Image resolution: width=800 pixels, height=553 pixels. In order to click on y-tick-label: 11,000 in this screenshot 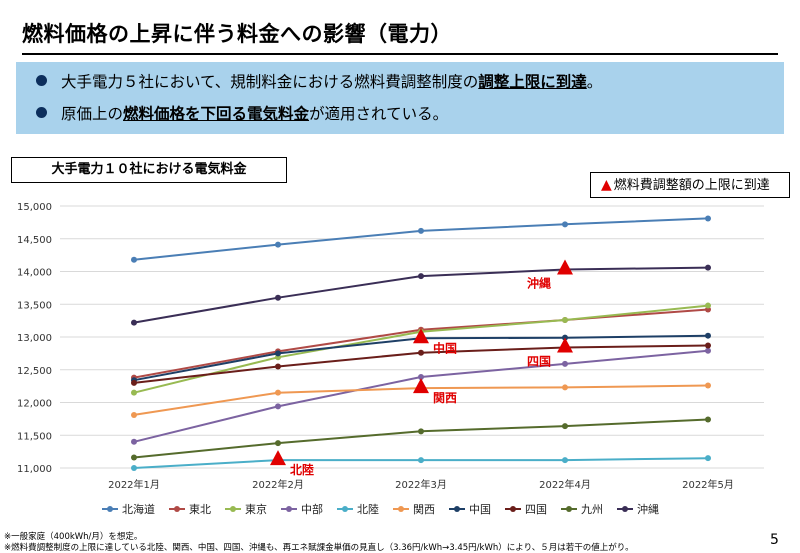, I will do `click(34, 469)`.